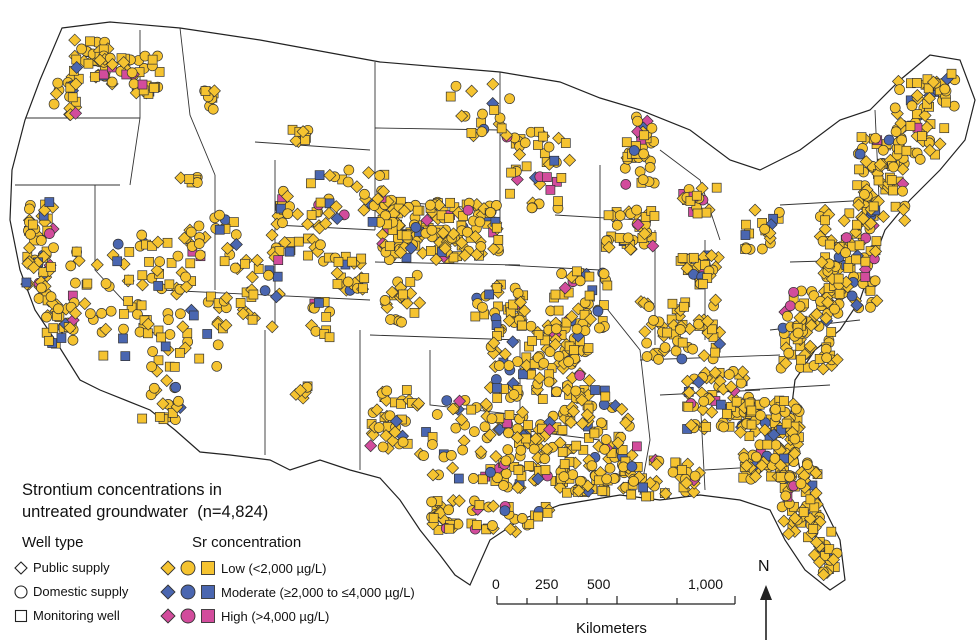 The image size is (980, 642). I want to click on legend-monitoring-well: Monitoring well, so click(67, 615).